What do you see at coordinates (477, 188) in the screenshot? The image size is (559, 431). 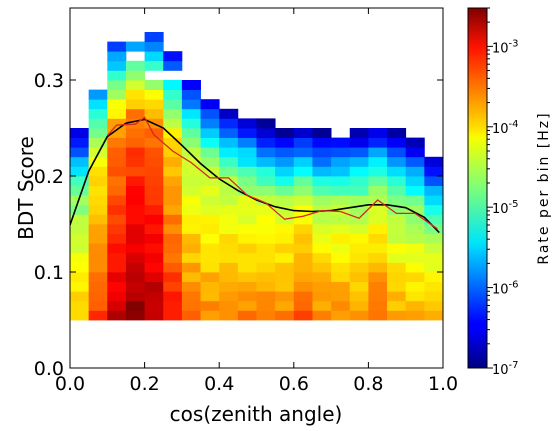 I see `colorbar-gradient` at bounding box center [477, 188].